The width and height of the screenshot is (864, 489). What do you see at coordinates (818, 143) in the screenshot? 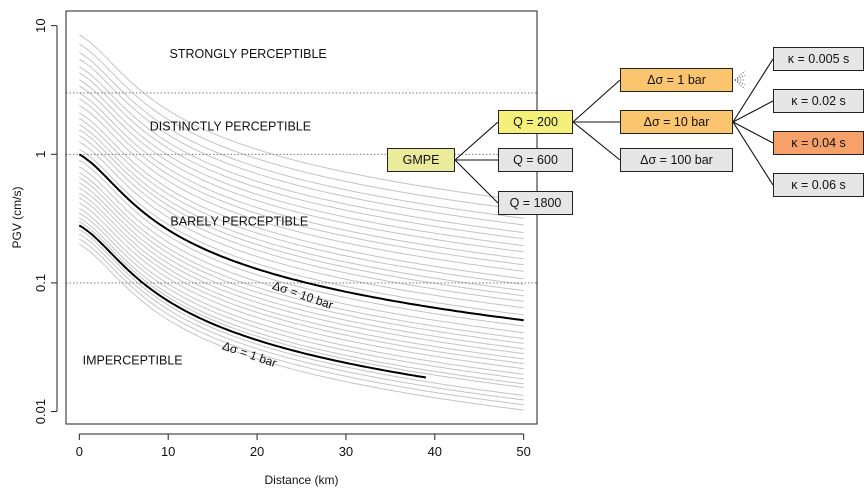
I see `tree-node-kappa-004: κ = 0.04 s` at bounding box center [818, 143].